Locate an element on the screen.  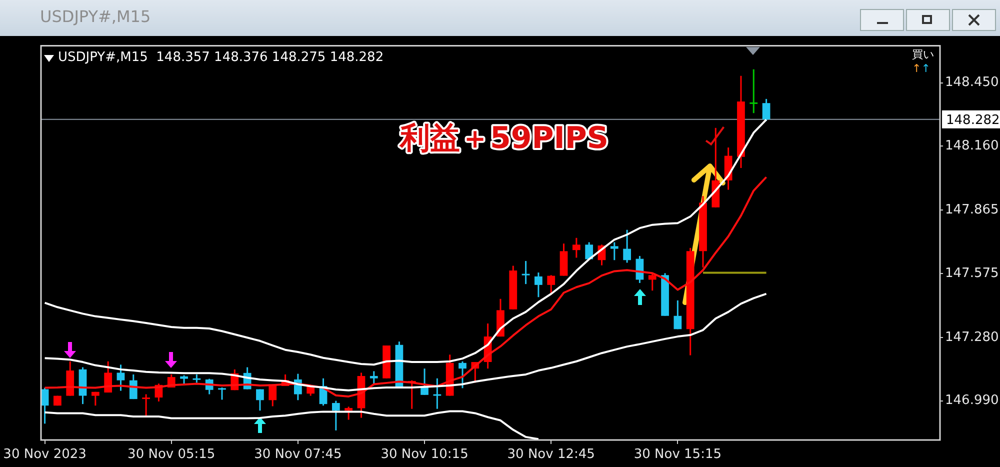
chart-subtitle: USDJPY#,M15 148.357 148.376 148.275 148.282 is located at coordinates (221, 58).